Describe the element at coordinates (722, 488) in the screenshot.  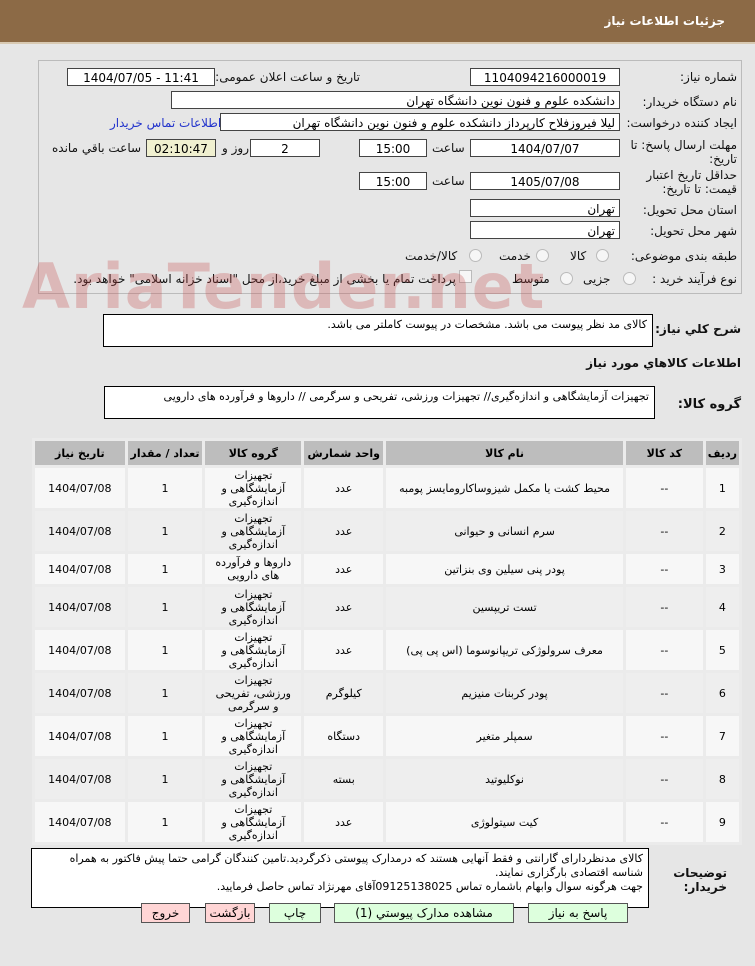
I see `row-number: 1` at that location.